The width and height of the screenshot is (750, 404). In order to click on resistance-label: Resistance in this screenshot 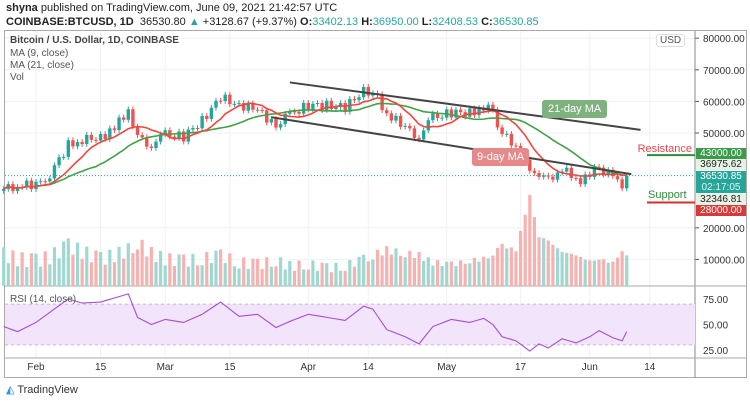, I will do `click(664, 149)`.